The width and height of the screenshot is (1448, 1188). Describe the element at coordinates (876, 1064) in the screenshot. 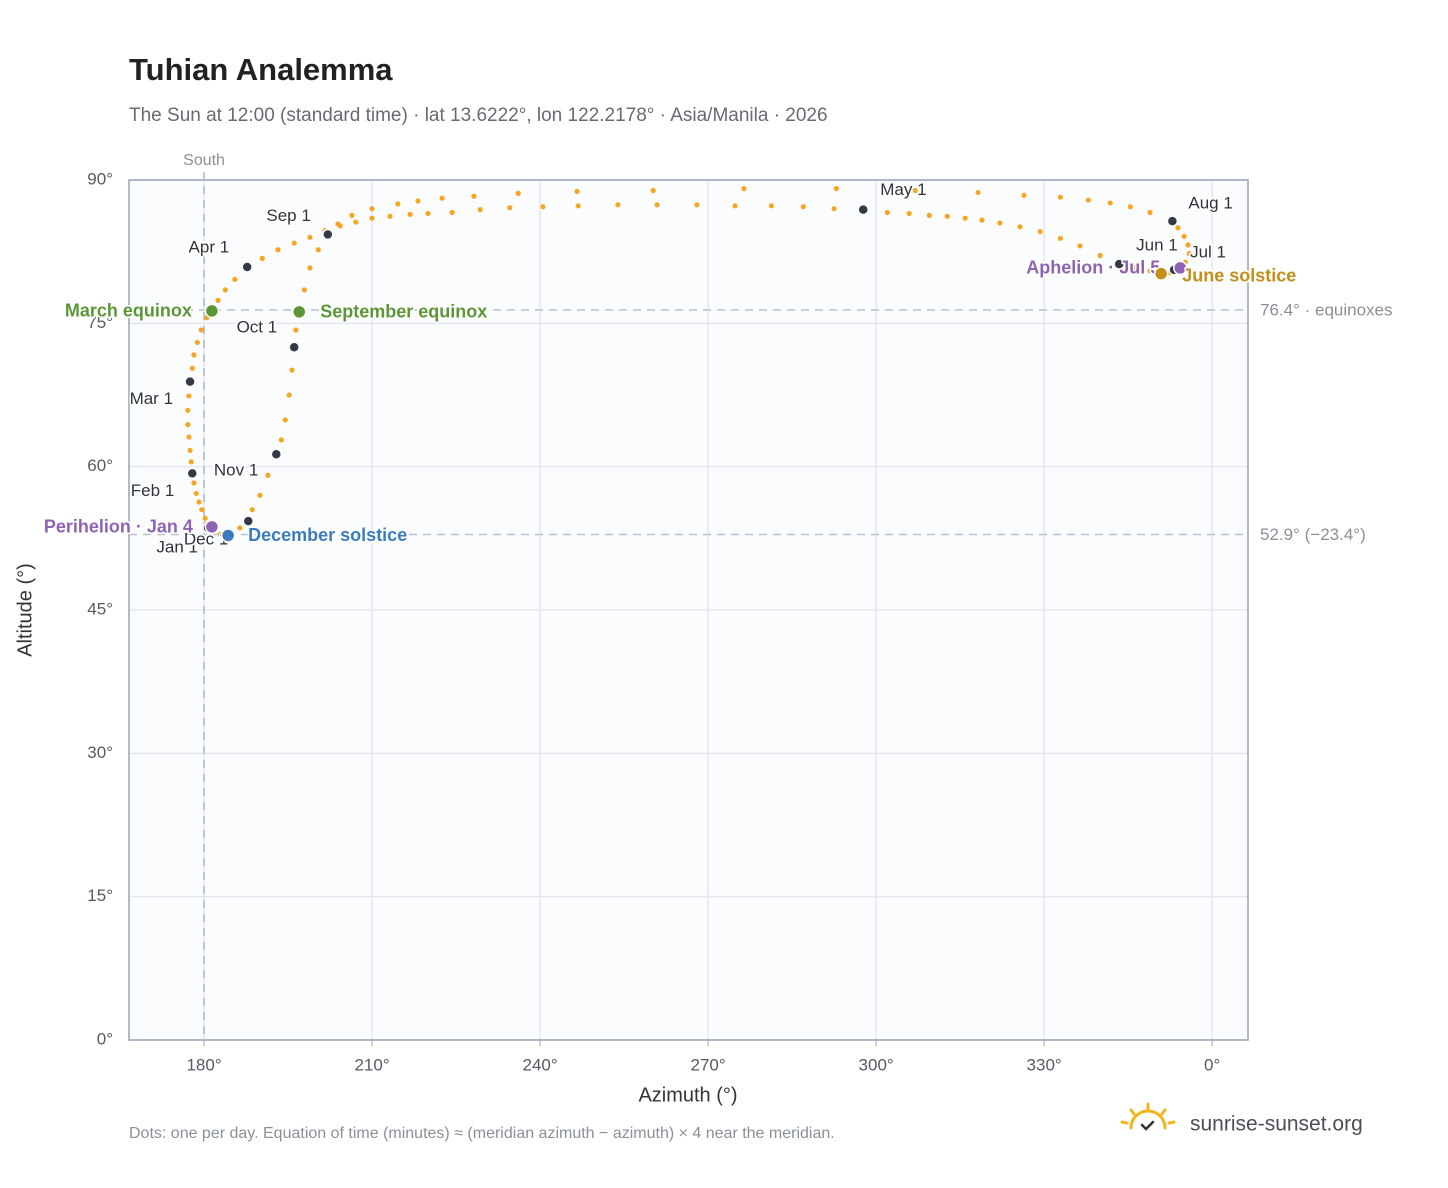

I see `x-tick-label: 300°` at that location.